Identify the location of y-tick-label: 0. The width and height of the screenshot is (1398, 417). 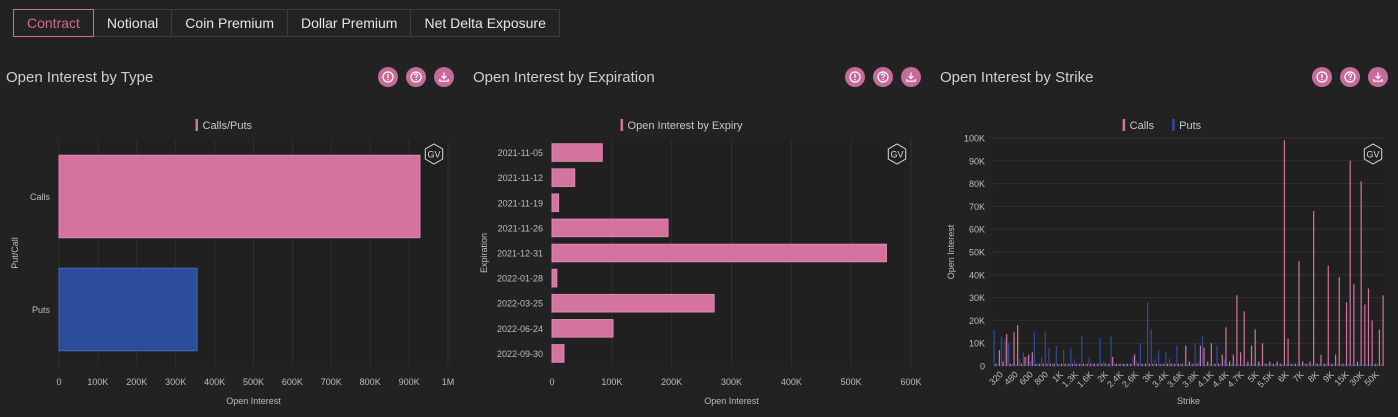
(982, 367).